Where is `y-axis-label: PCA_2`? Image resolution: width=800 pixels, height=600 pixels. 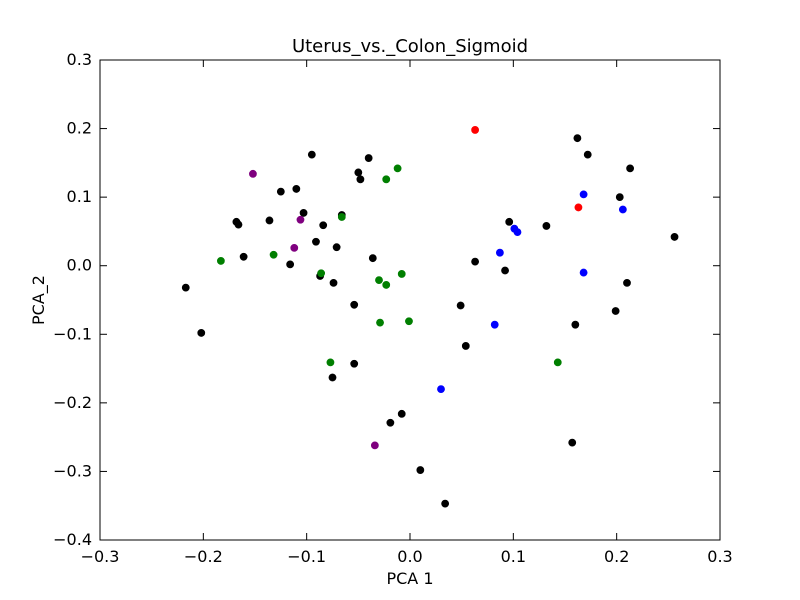 y-axis-label: PCA_2 is located at coordinates (39, 300).